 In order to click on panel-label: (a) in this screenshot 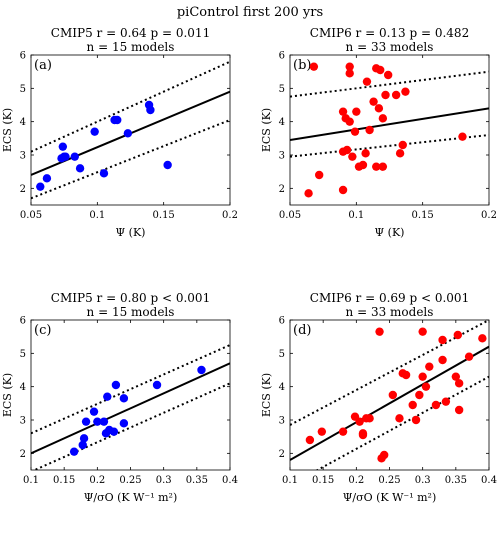, I will do `click(43, 65)`.